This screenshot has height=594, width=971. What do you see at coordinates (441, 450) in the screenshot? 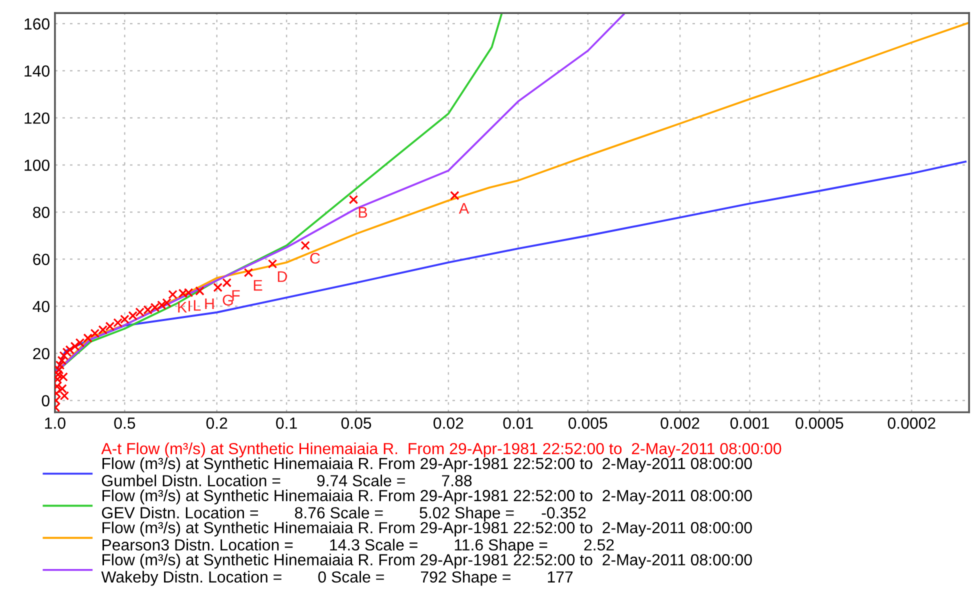
I see `text: A-t Flow (m³/s) at Synthetic Hinemaiaia R. From 29-Apr-1981 22:52:00 to 2-May-2011 08:00:00` at bounding box center [441, 450].